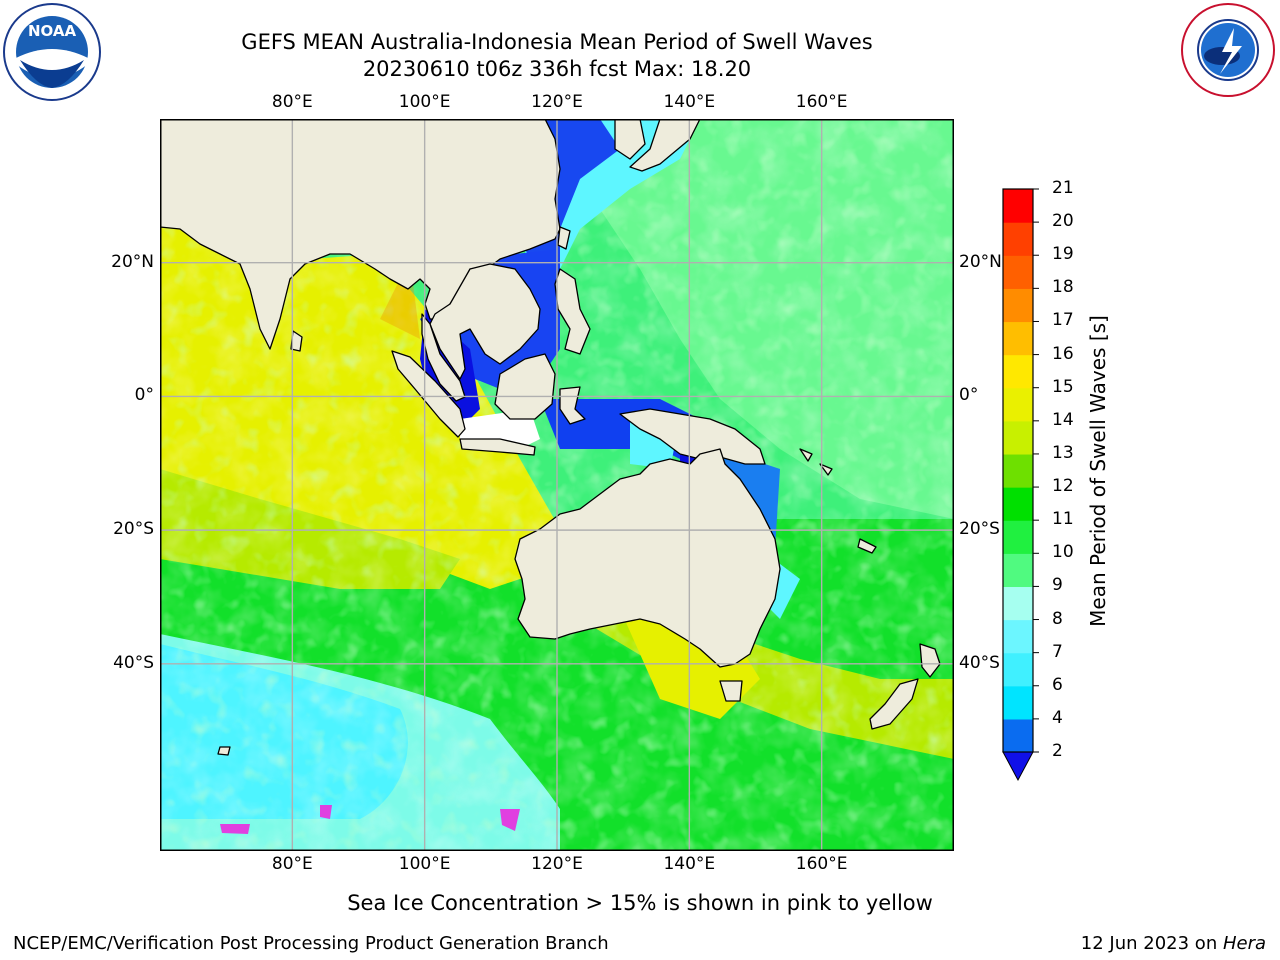 This screenshot has width=1280, height=960. What do you see at coordinates (497, 447) in the screenshot?
I see `land-java` at bounding box center [497, 447].